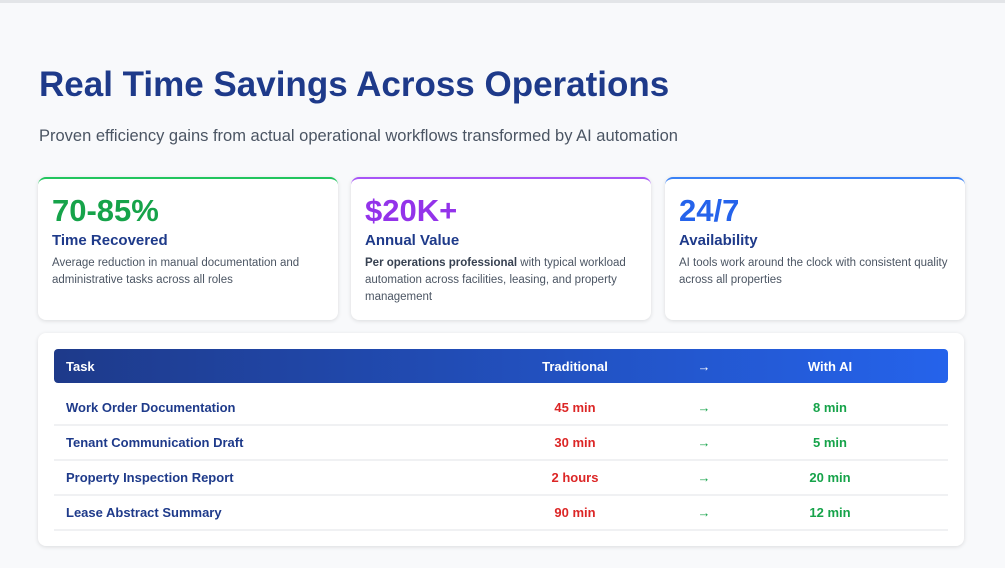  What do you see at coordinates (575, 366) in the screenshot?
I see `header-traditional: Traditional` at bounding box center [575, 366].